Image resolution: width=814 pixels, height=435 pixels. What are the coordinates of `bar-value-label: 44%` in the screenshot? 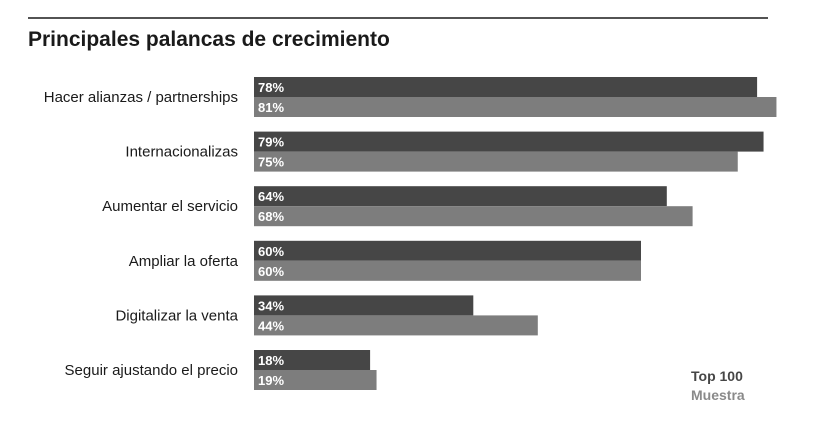 It's located at (271, 325).